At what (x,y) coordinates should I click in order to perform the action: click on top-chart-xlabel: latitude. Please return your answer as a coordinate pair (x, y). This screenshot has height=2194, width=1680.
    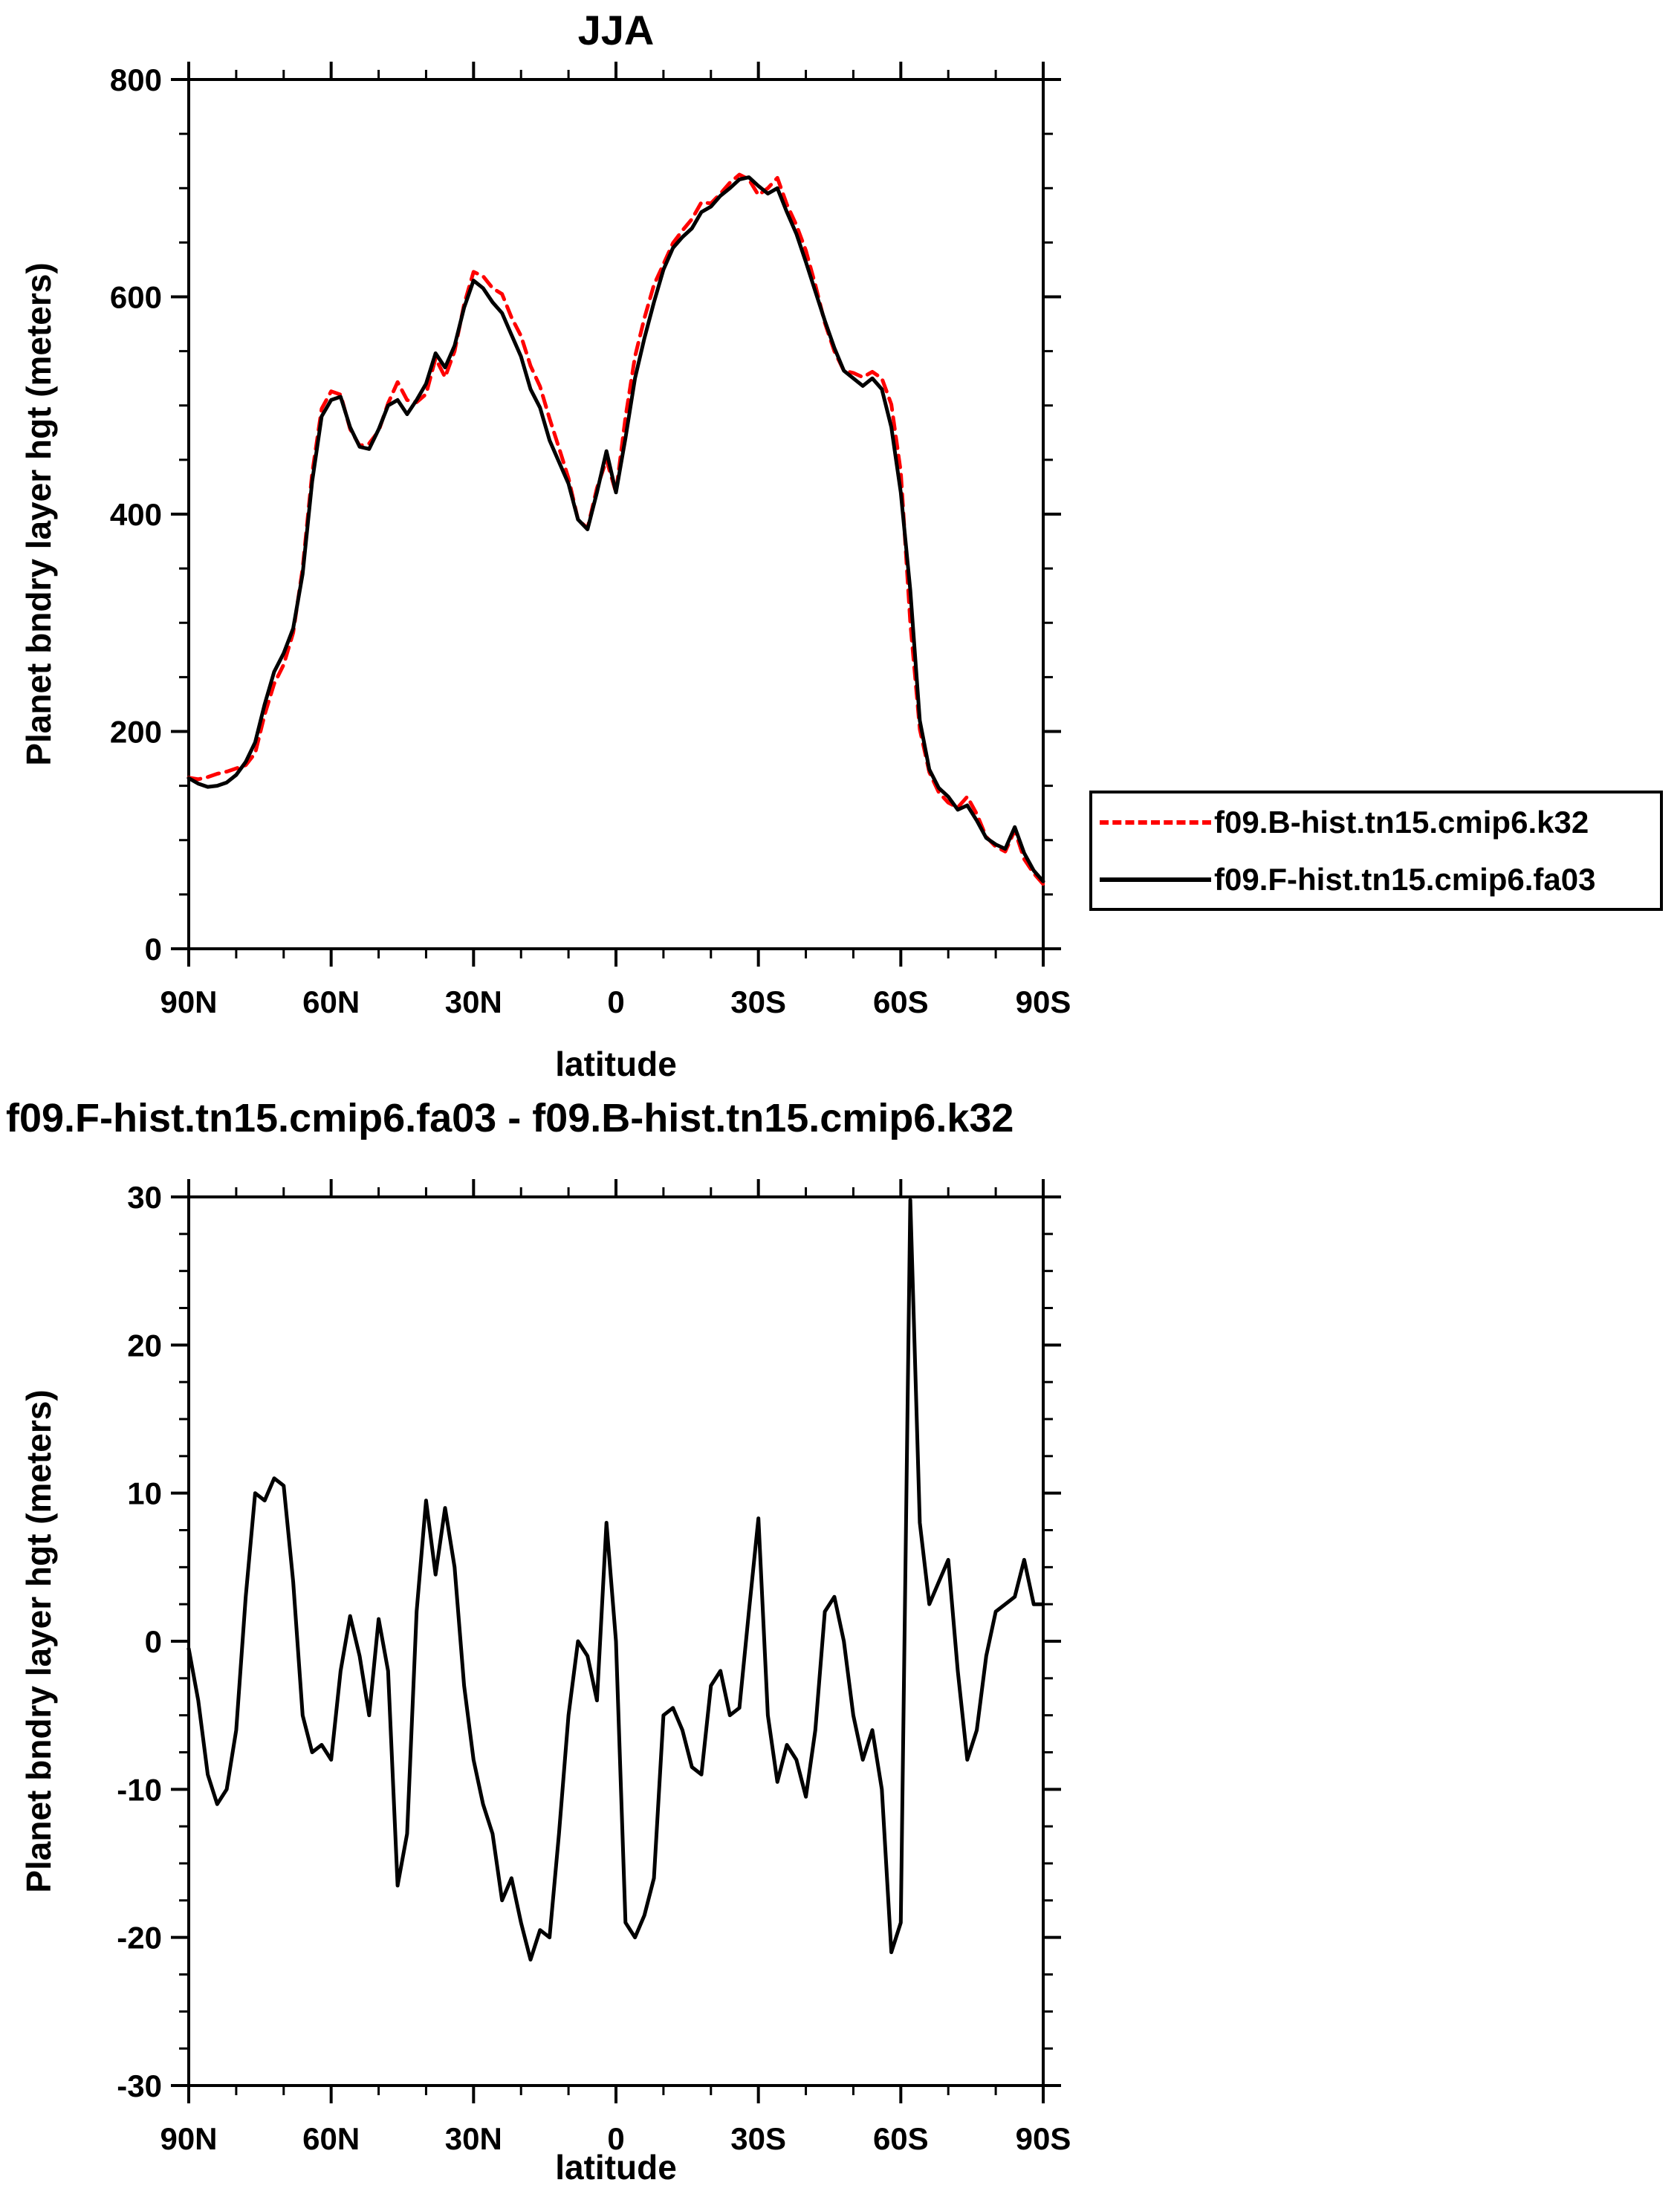
    Looking at the image, I should click on (616, 1064).